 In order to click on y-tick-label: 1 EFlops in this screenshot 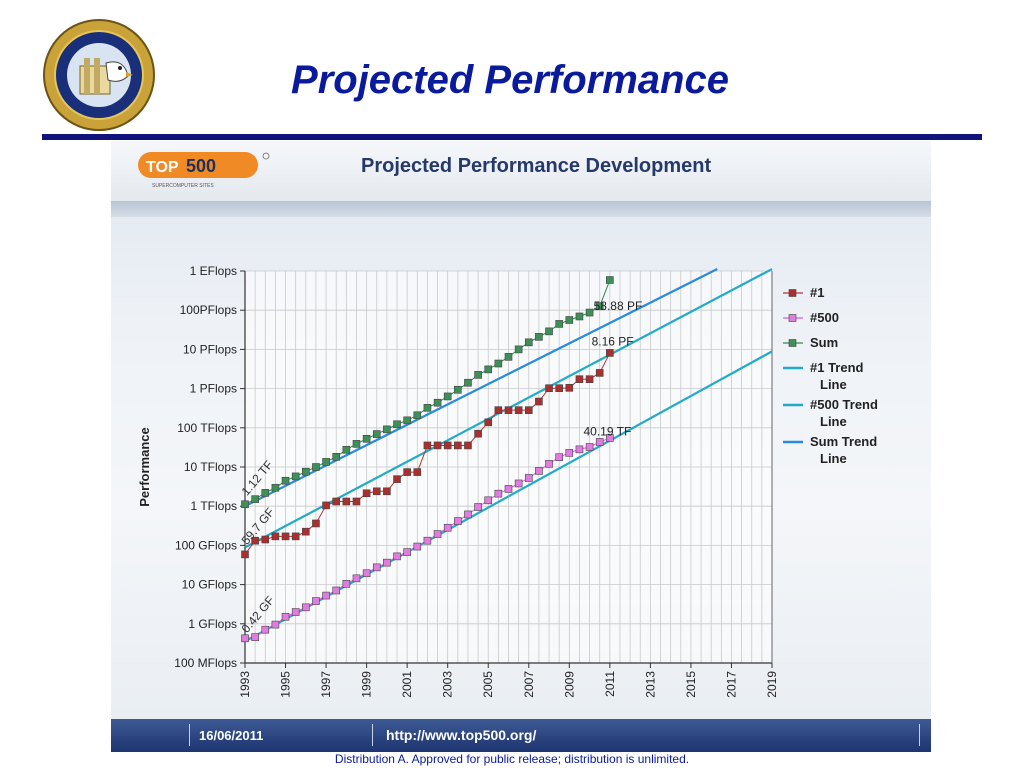, I will do `click(213, 271)`.